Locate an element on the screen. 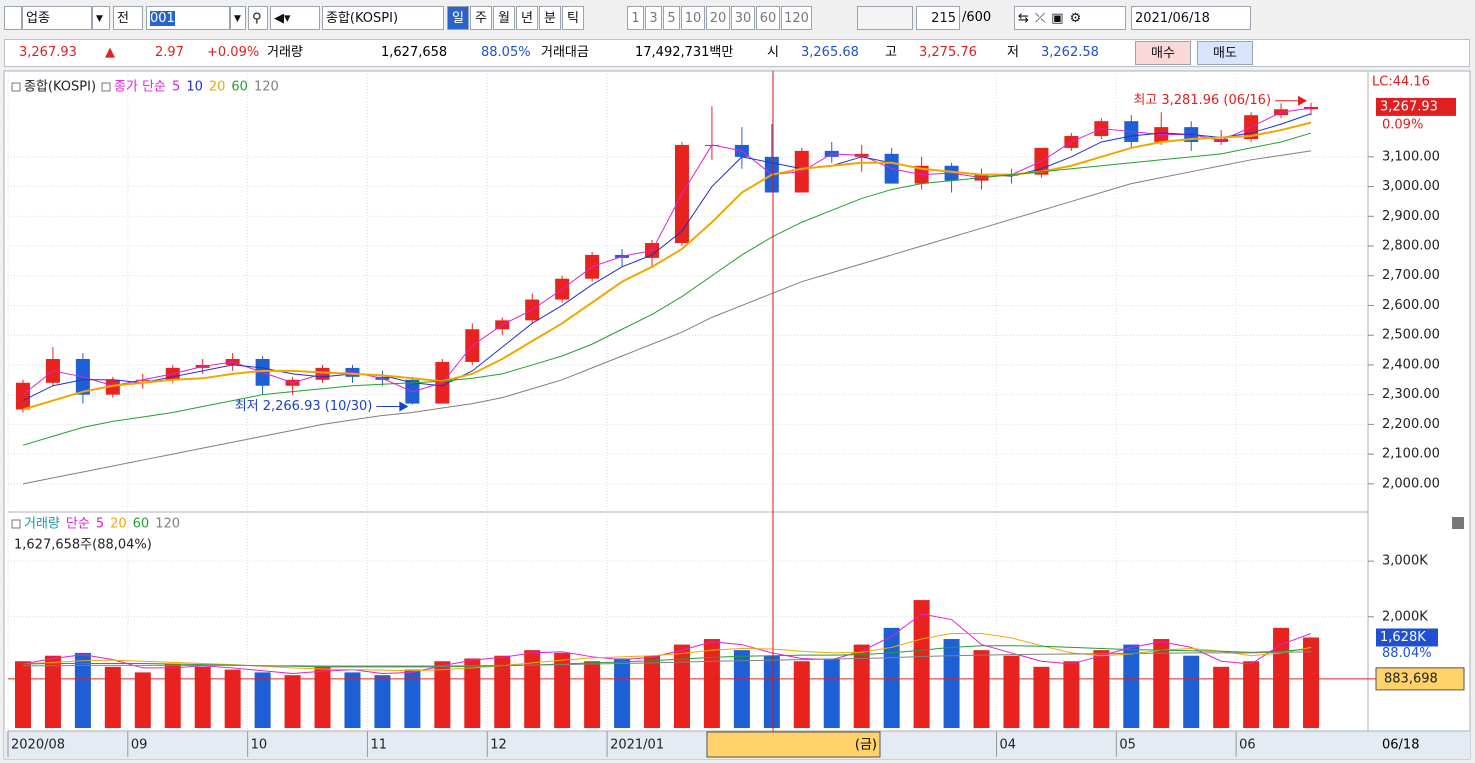 Image resolution: width=1475 pixels, height=763 pixels. volume-label: 거래량 is located at coordinates (285, 52).